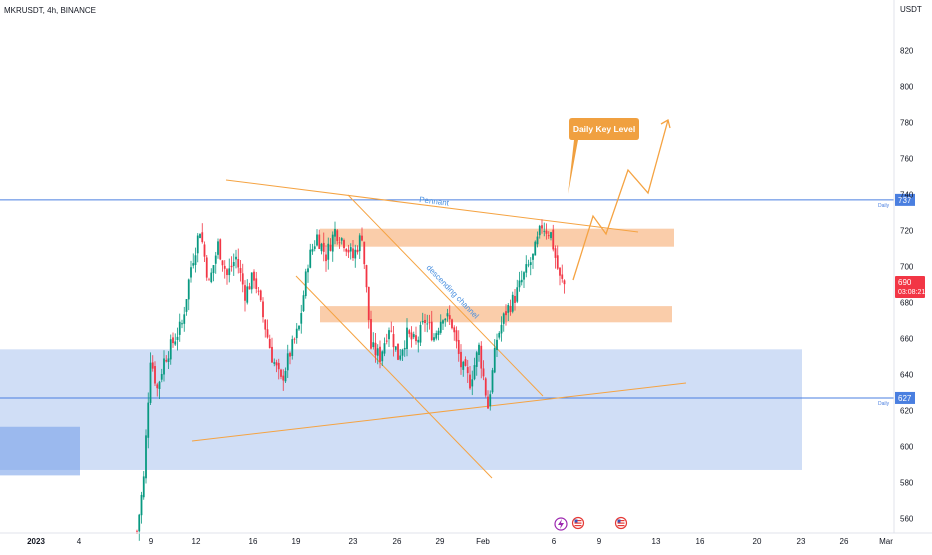  I want to click on pennant-lower-line, so click(439, 412).